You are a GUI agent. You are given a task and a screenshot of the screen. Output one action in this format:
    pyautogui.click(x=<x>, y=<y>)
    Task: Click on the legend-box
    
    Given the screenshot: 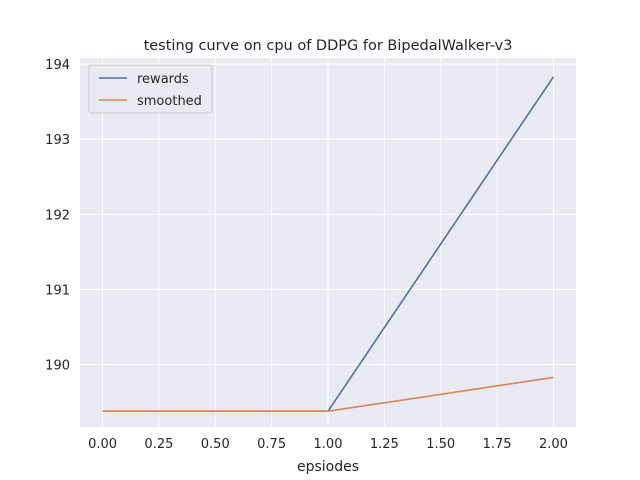 What is the action you would take?
    pyautogui.click(x=150, y=89)
    